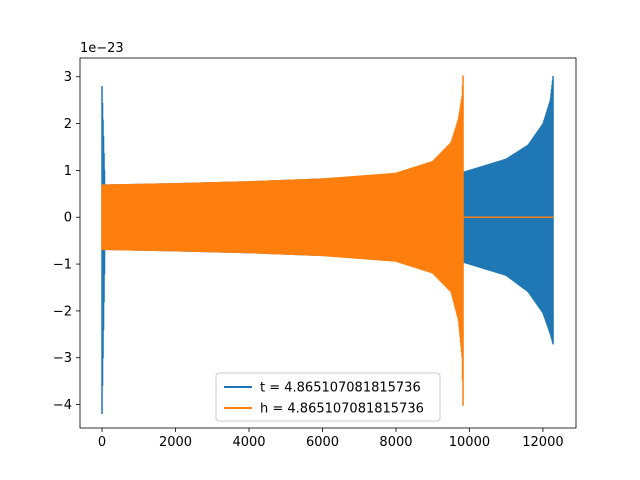  I want to click on y-tick-label: −2, so click(62, 311).